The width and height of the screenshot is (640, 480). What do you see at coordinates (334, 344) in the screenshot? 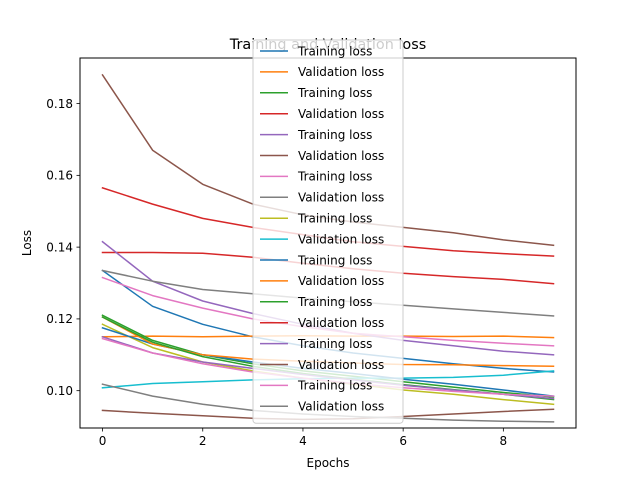
I see `legend-label-14: Training loss` at bounding box center [334, 344].